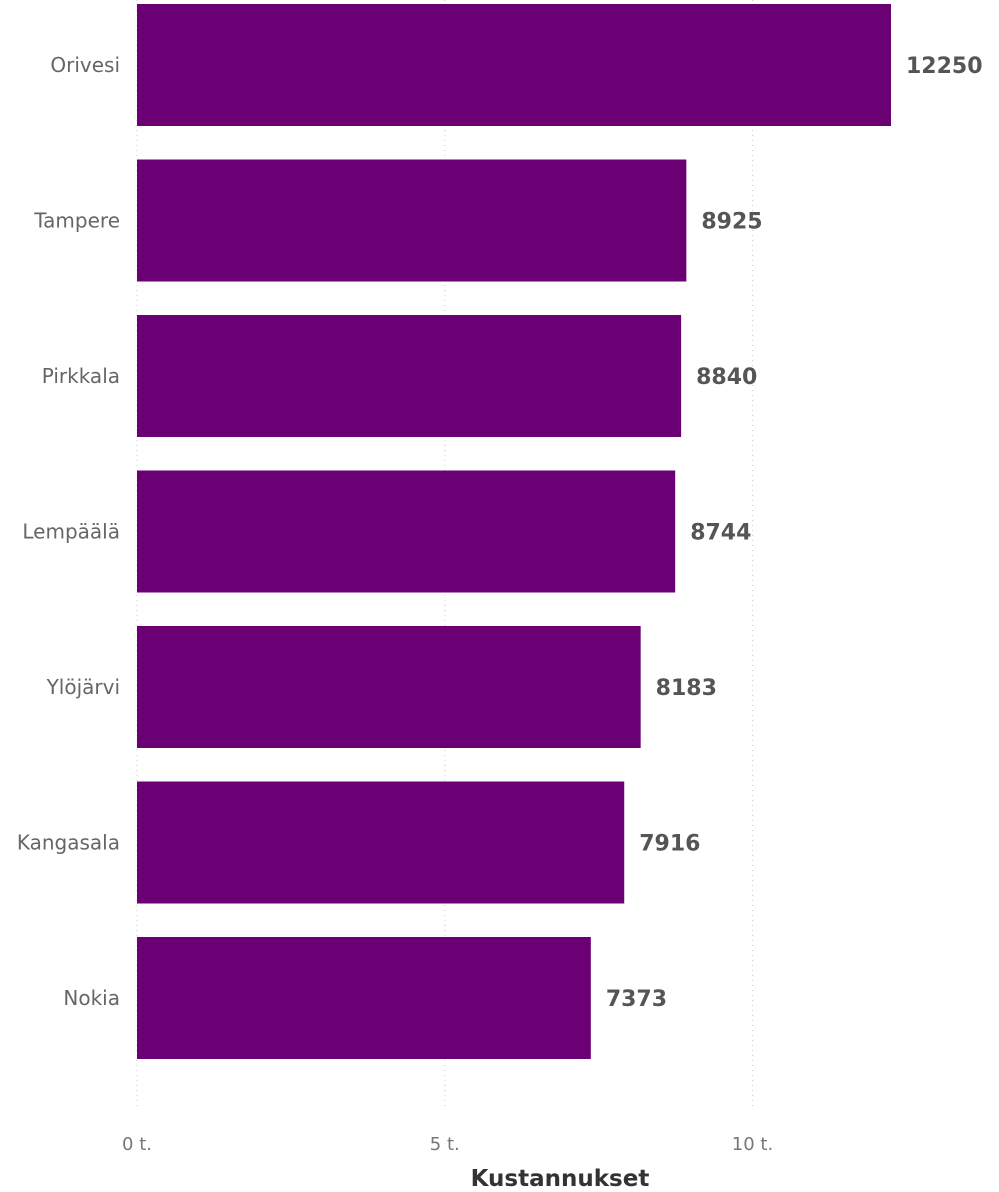  What do you see at coordinates (731, 222) in the screenshot?
I see `data-label: 8925` at bounding box center [731, 222].